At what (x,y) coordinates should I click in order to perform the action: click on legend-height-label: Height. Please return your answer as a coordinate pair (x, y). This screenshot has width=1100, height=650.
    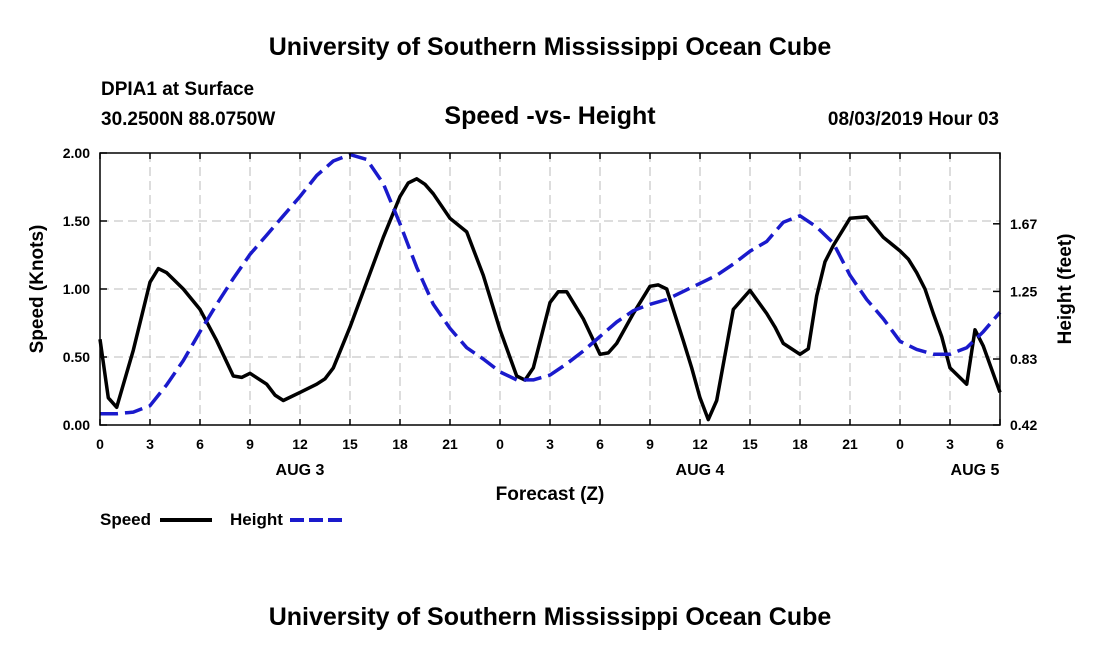
    Looking at the image, I should click on (256, 519).